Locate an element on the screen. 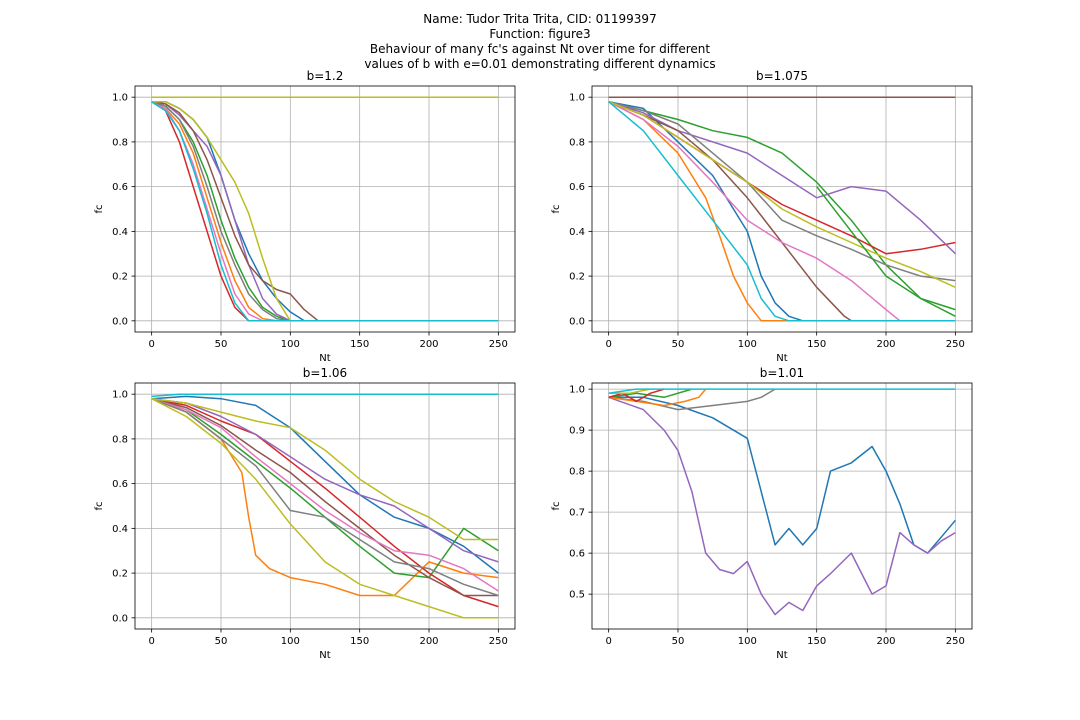 Image resolution: width=1080 pixels, height=720 pixels. y-tick-label: 0.5 is located at coordinates (577, 595).